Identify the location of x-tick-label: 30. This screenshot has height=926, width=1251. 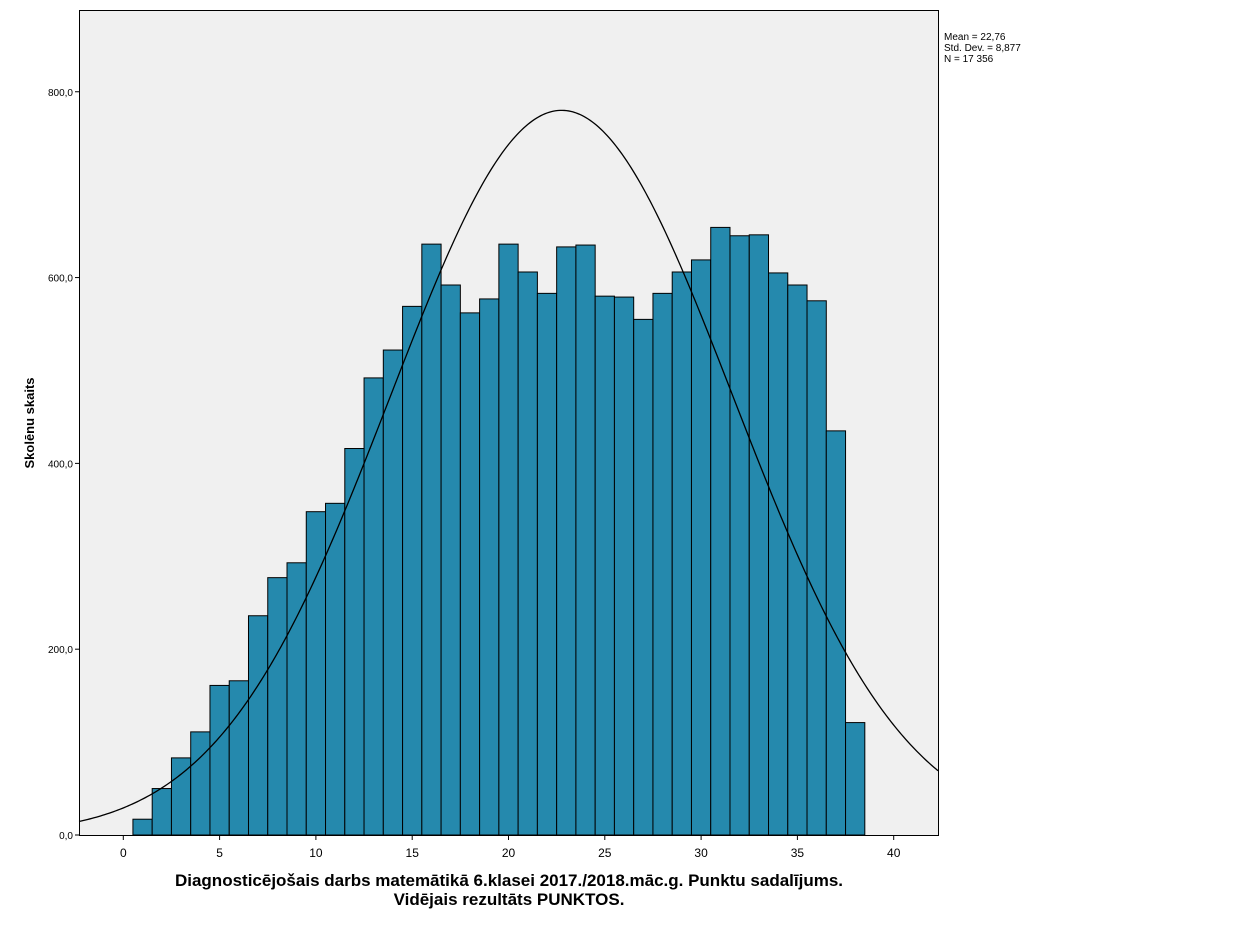
(701, 853).